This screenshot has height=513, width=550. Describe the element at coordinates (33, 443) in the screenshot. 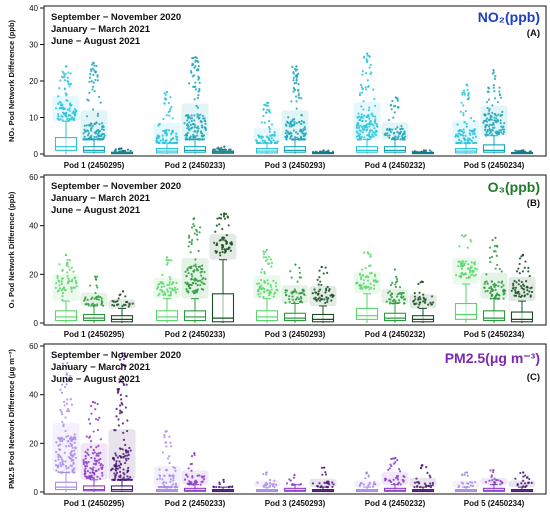

I see `y-tick-label: 20` at that location.